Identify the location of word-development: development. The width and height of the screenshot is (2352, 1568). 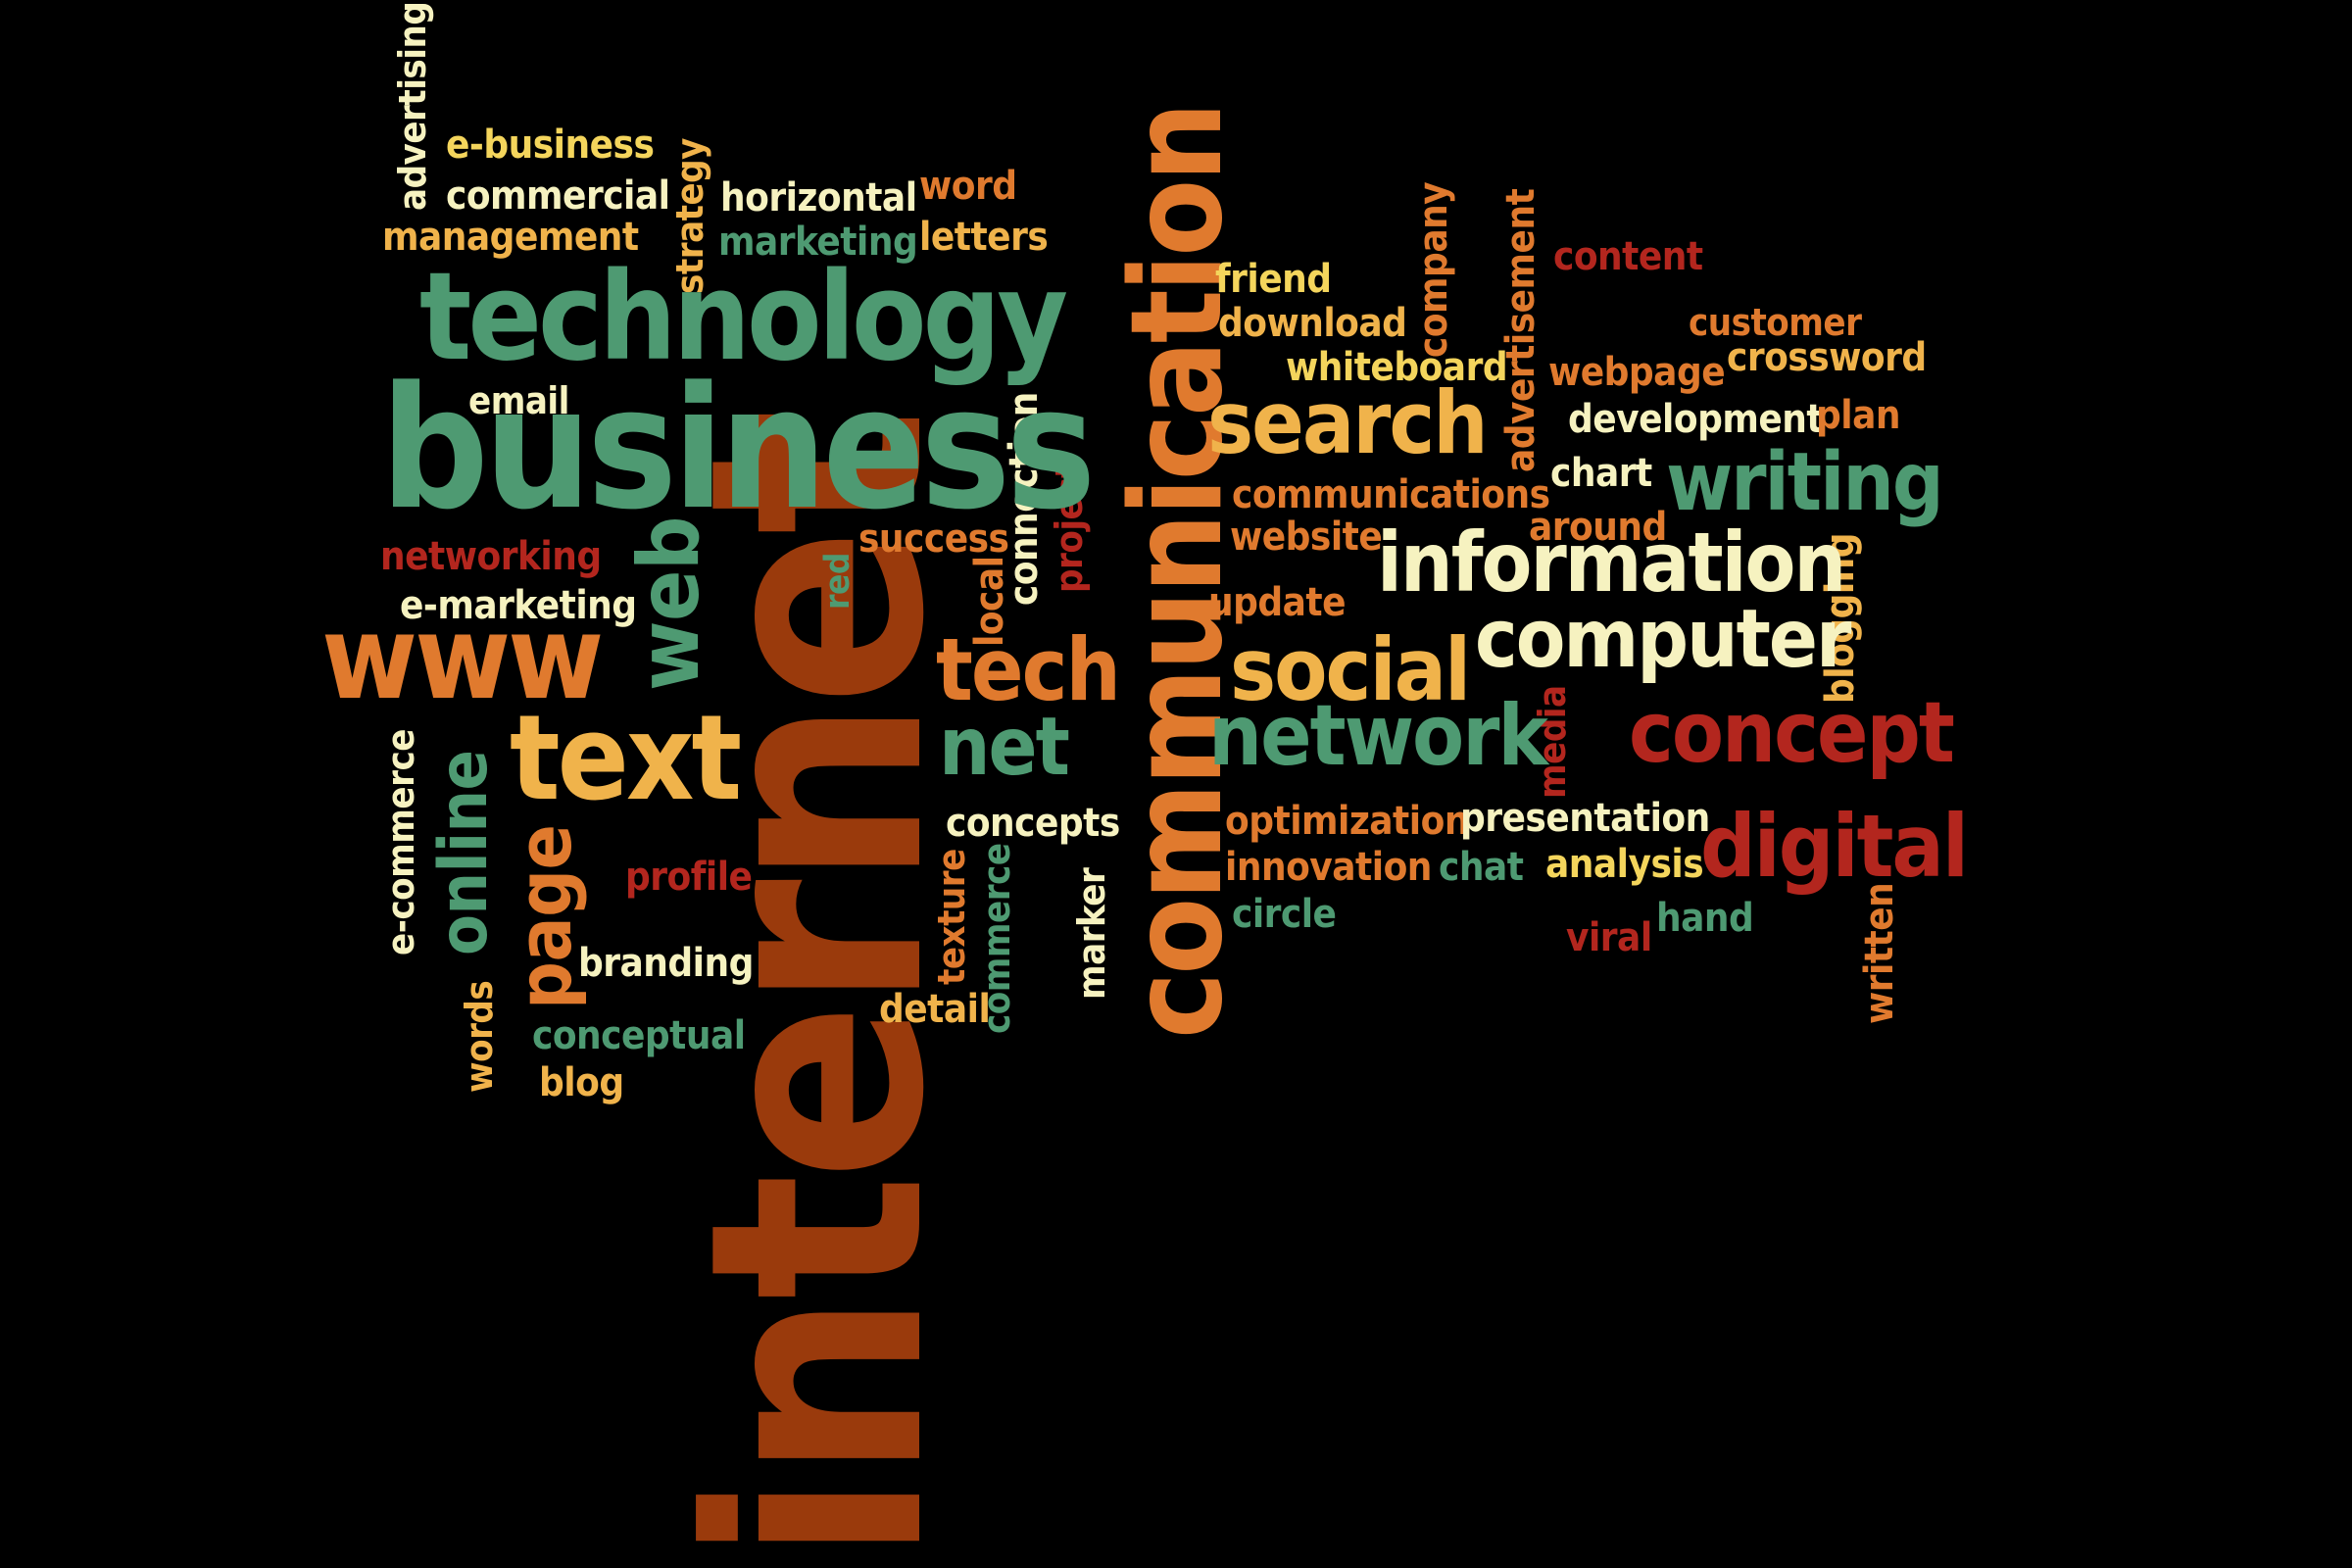
(1696, 419).